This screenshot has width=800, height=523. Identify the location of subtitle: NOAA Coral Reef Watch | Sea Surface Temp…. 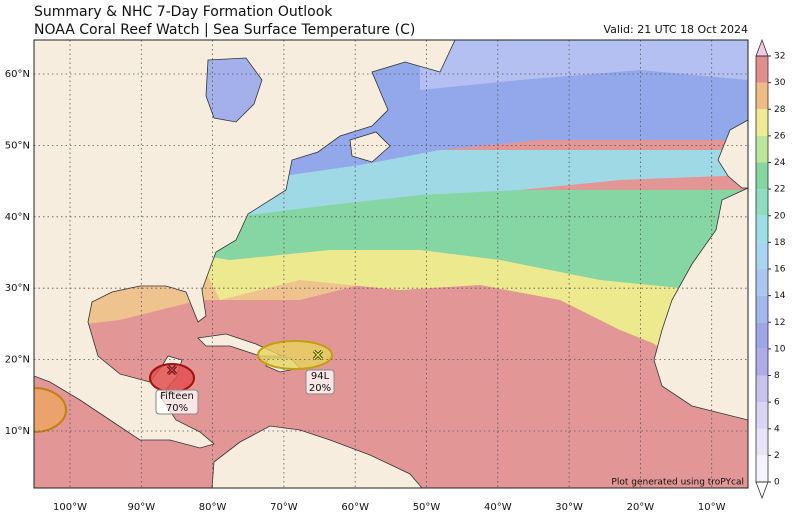
(224, 30).